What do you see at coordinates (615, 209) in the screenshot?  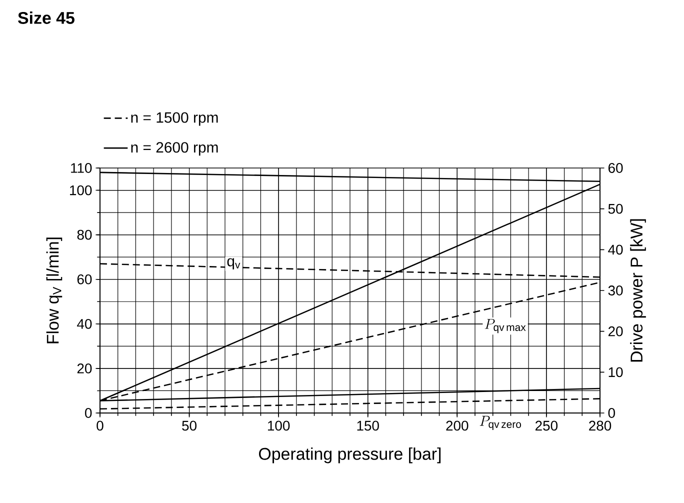 I see `y2-tick-label: 50` at bounding box center [615, 209].